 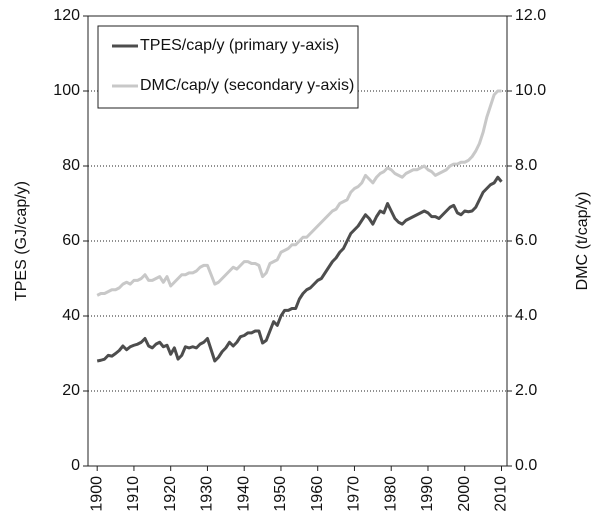 I want to click on y2-tick-label: 4.0, so click(x=526, y=315).